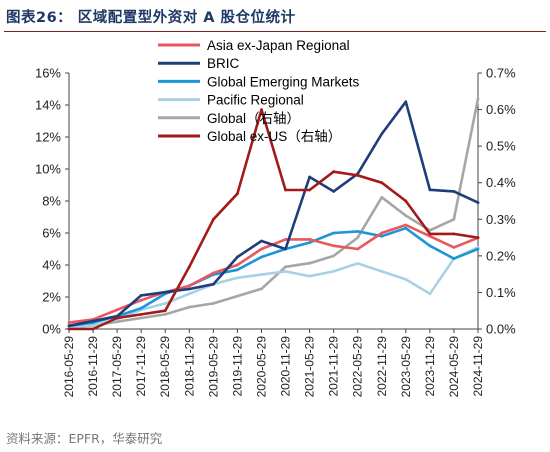 This screenshot has height=452, width=550. What do you see at coordinates (334, 366) in the screenshot?
I see `x-tick-label: 2021-11-29` at bounding box center [334, 366].